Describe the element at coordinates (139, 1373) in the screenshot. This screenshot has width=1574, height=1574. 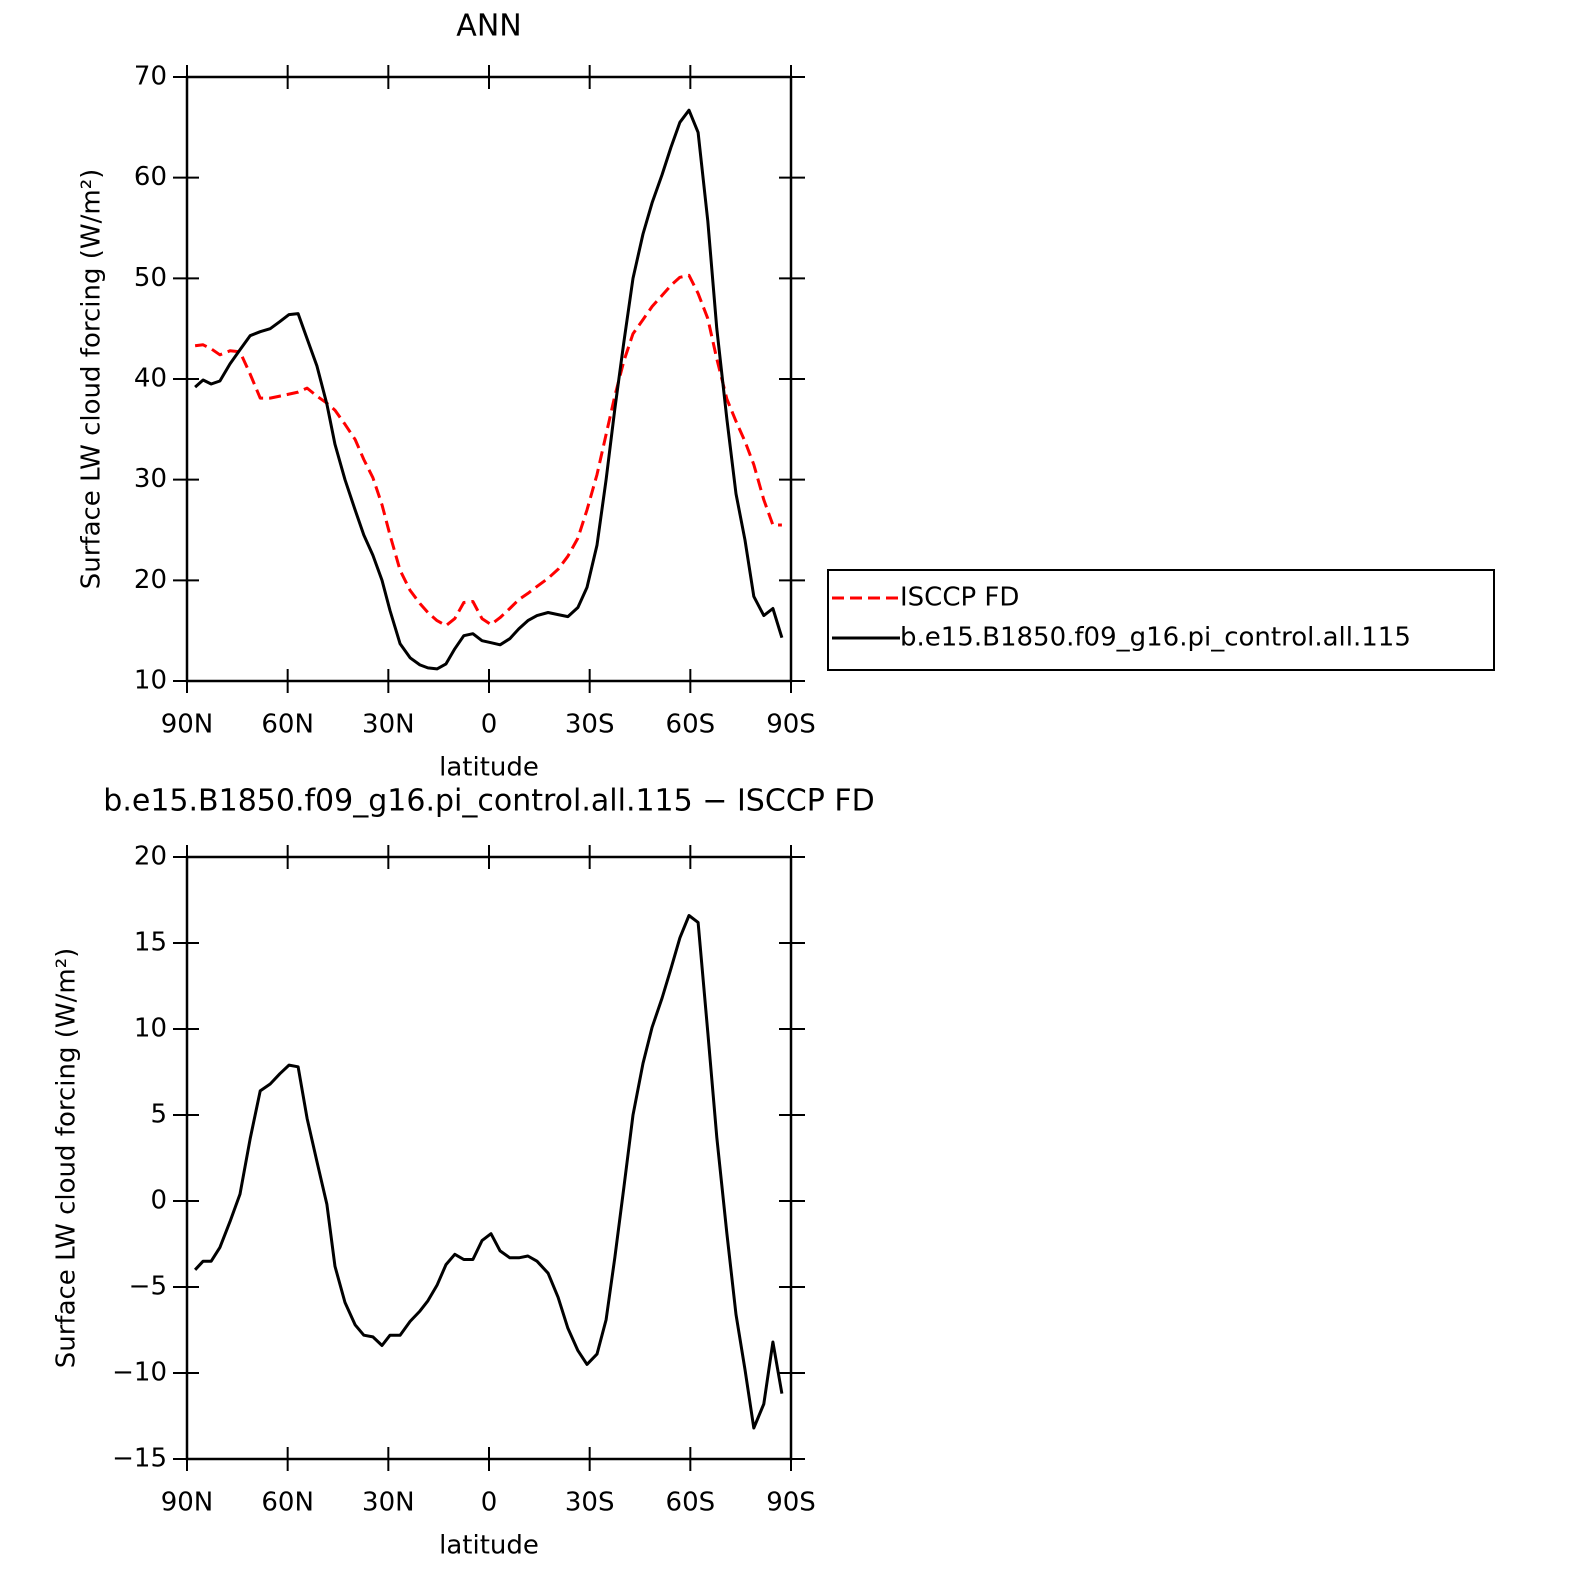
I see `y-tick-label: −10` at that location.